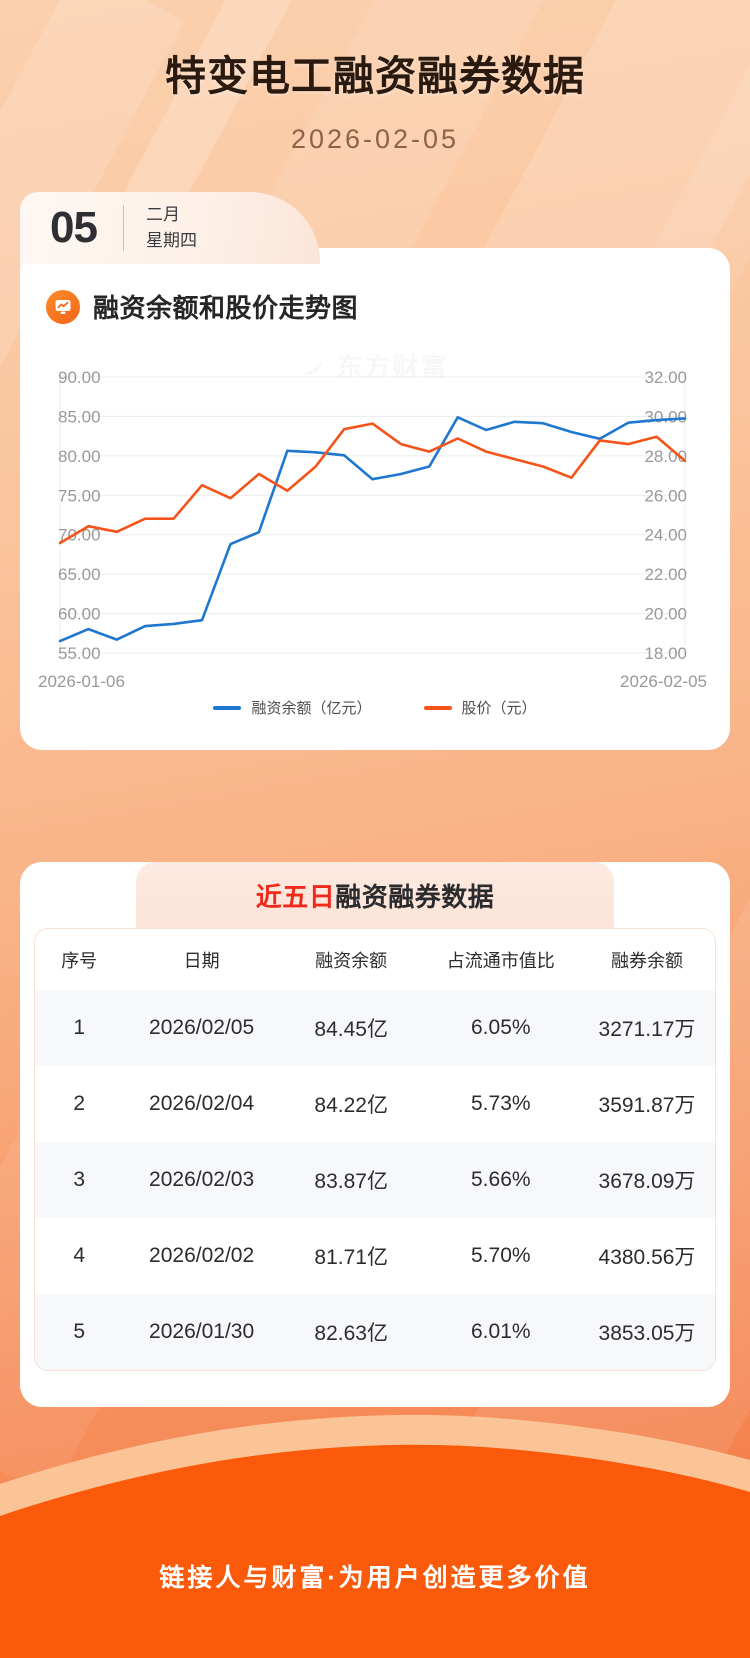 Image resolution: width=750 pixels, height=1658 pixels. I want to click on footer-slogan: 链接人与财富·为用户创造更多价值, so click(375, 1578).